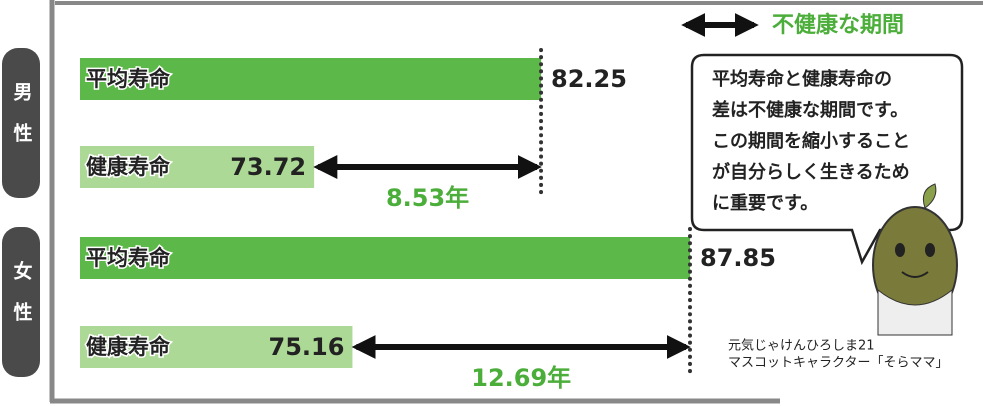  I want to click on callout-line: この期間を縮小すること, so click(811, 141).